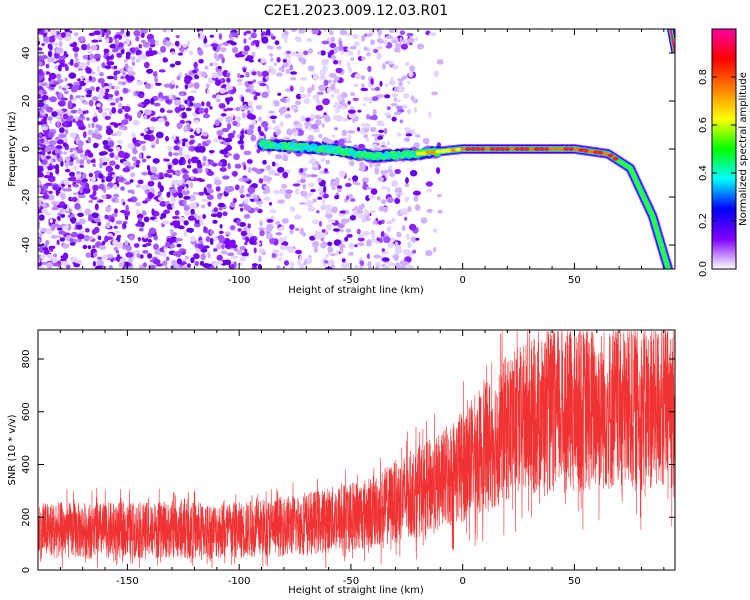  What do you see at coordinates (239, 581) in the screenshot?
I see `snr-xtick-label: -100` at bounding box center [239, 581].